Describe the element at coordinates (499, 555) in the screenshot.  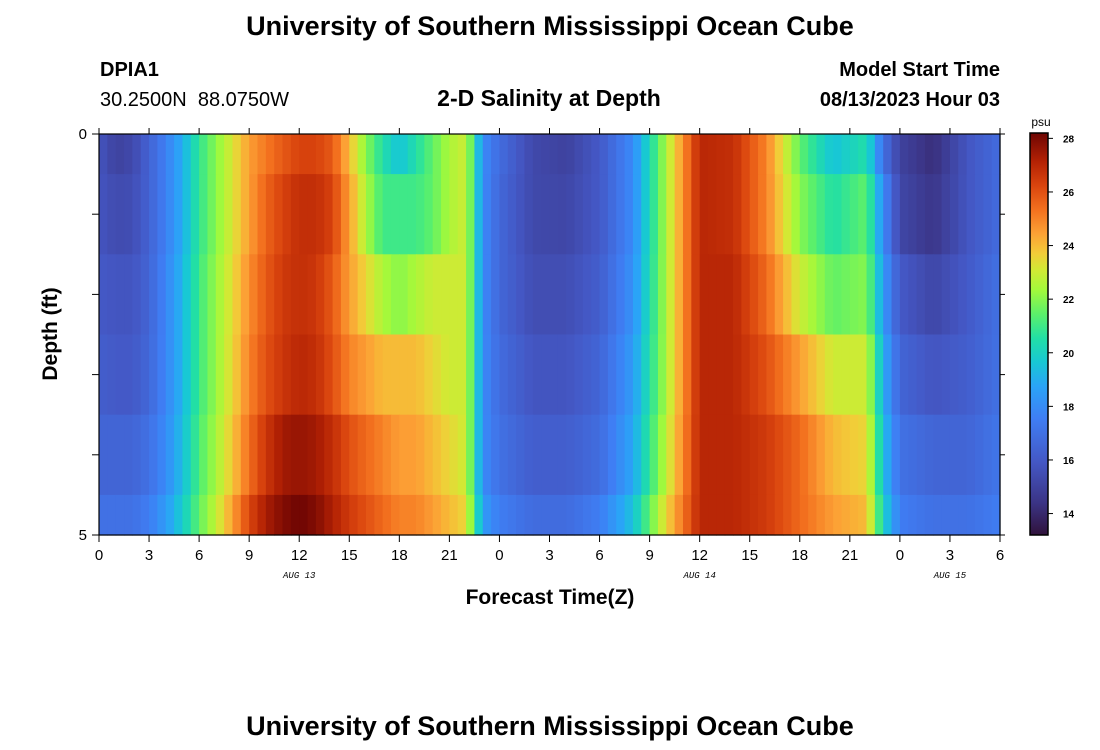
I see `x-tick-label: 0` at that location.